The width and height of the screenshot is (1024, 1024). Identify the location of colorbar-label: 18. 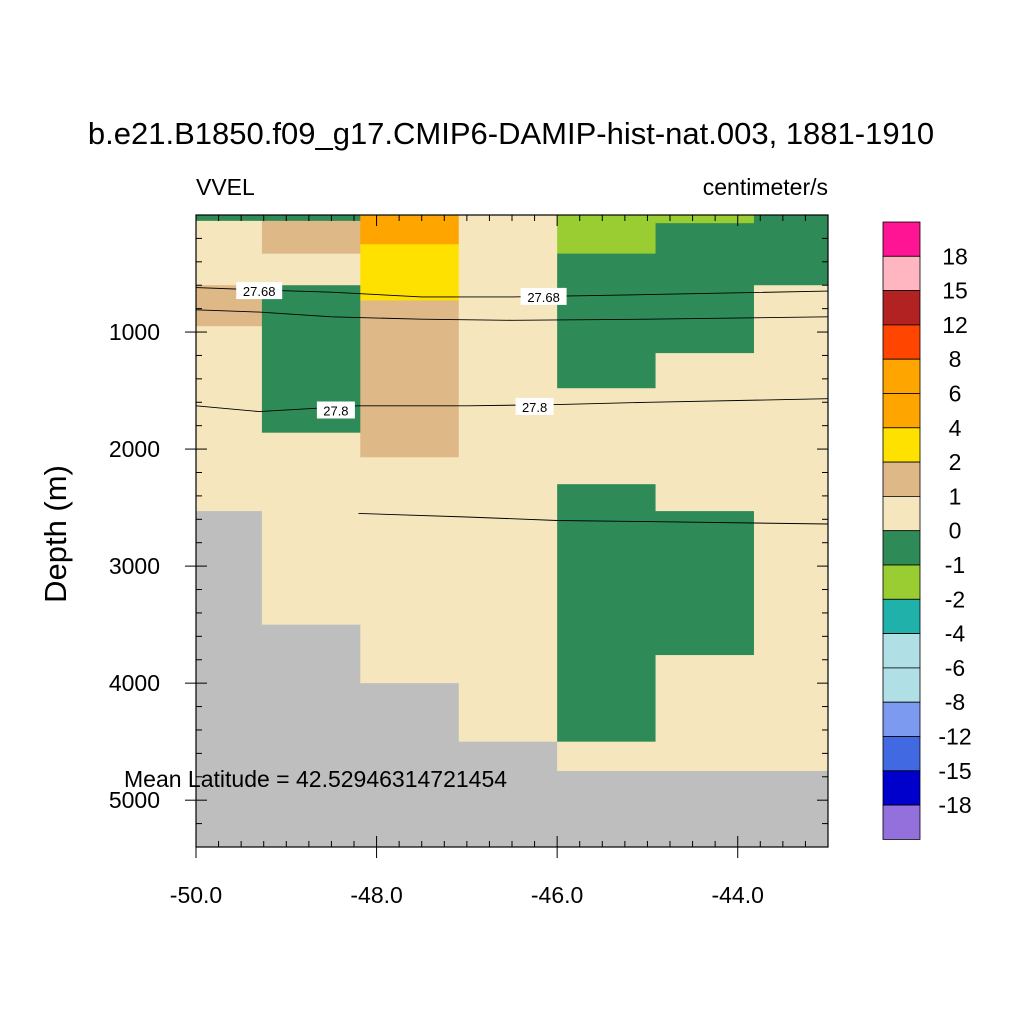
(955, 256).